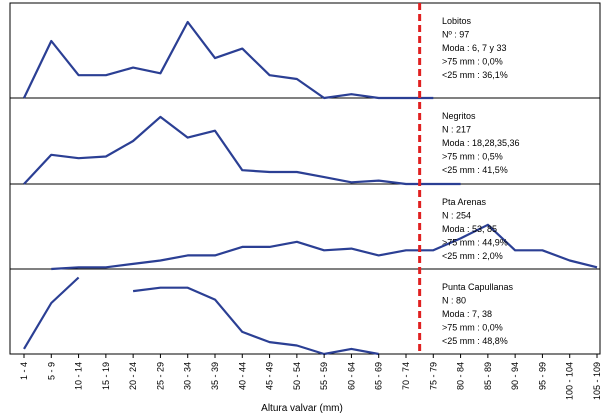 The width and height of the screenshot is (603, 413). I want to click on info-line: Pta Arenas, so click(464, 202).